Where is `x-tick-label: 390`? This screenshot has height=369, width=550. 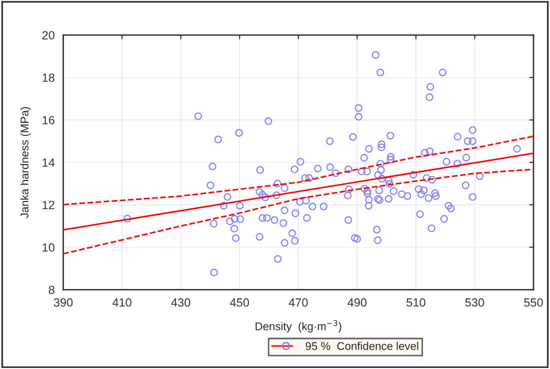 x-tick-label: 390 is located at coordinates (63, 302).